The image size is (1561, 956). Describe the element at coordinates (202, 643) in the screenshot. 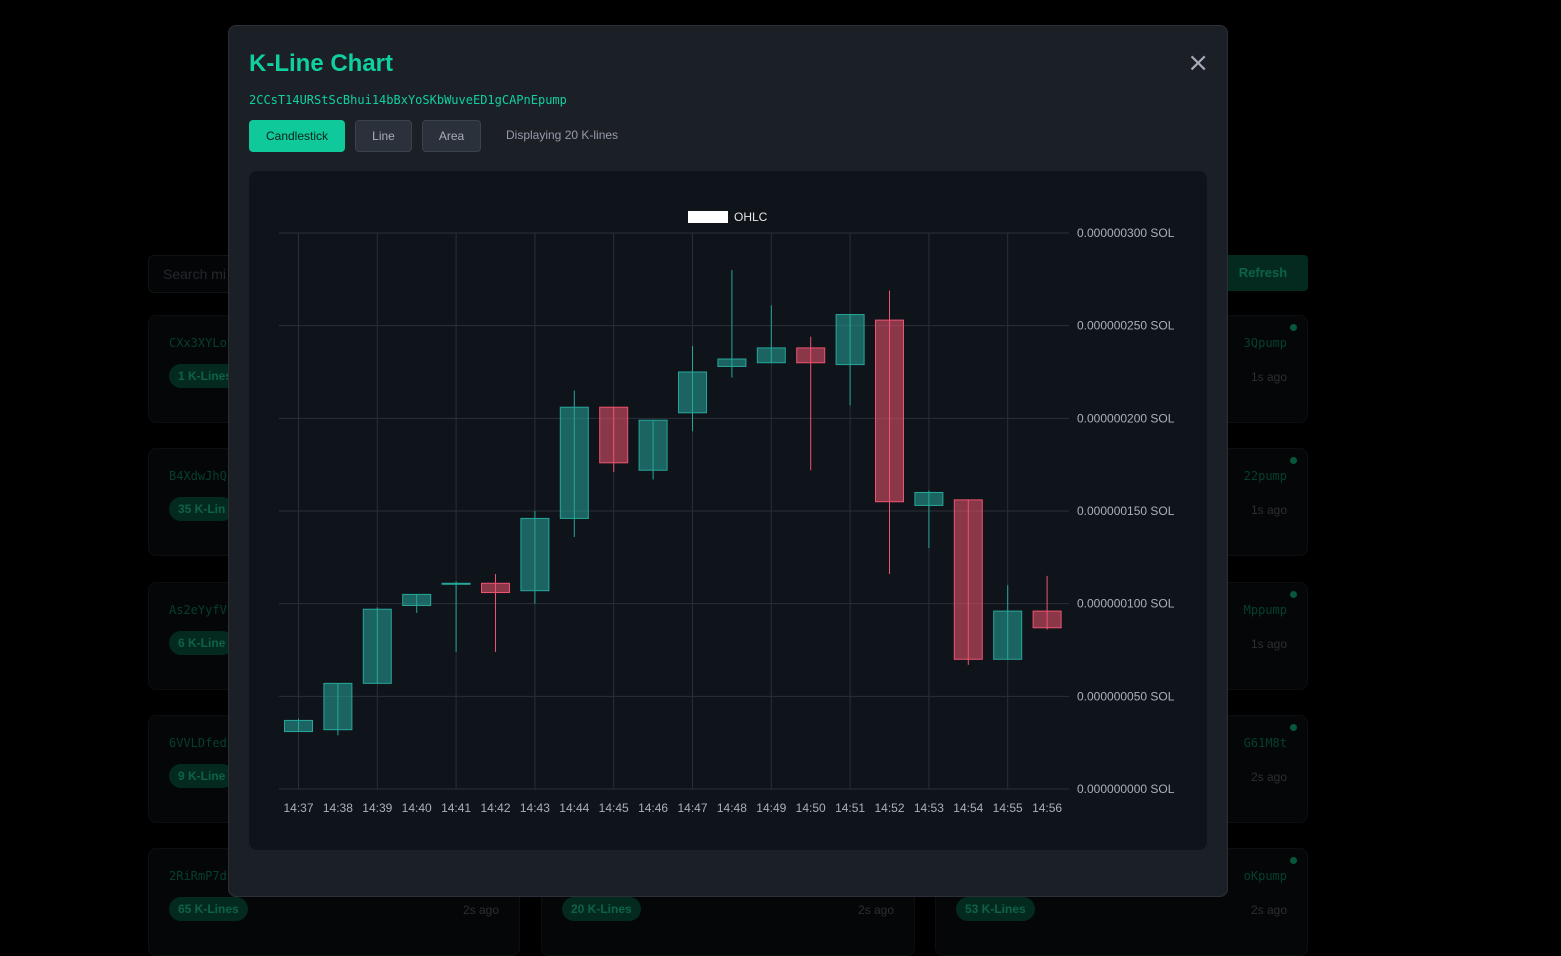

I see `kline-badge: 6 K-Line` at that location.